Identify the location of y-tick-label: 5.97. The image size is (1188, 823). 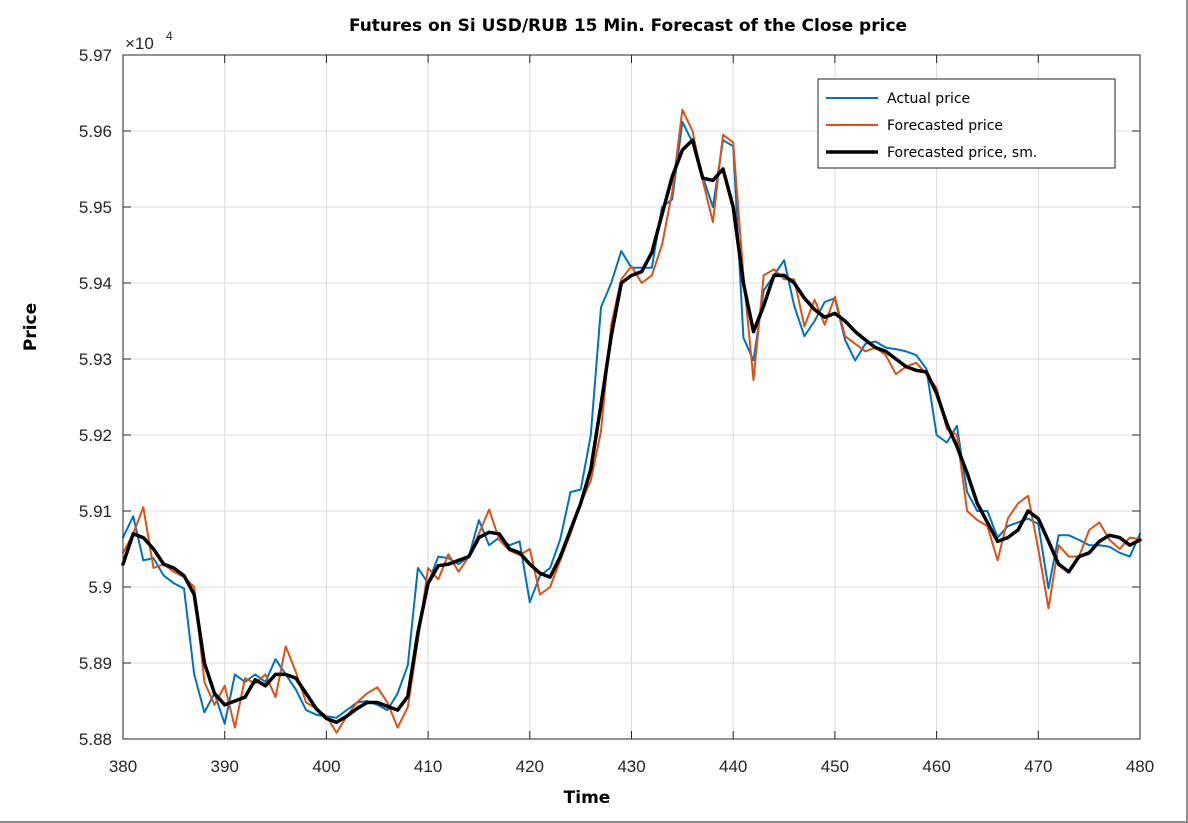
(95, 55).